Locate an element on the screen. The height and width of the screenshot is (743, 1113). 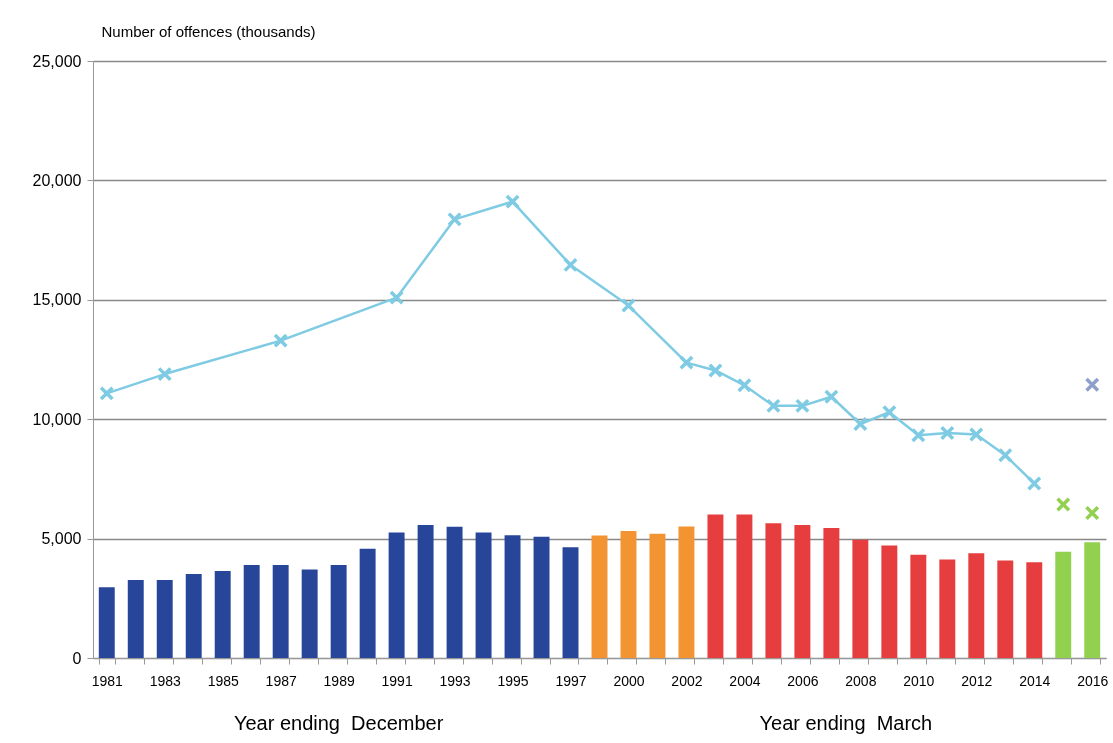
x-tick-label: 1991 is located at coordinates (397, 680).